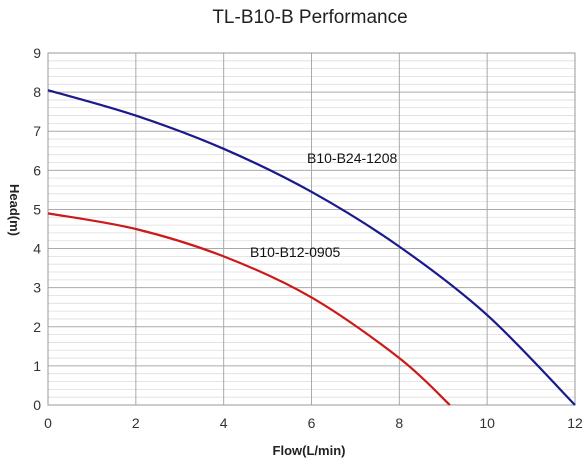 The image size is (586, 467). Describe the element at coordinates (224, 423) in the screenshot. I see `x-tick-label: 4` at that location.